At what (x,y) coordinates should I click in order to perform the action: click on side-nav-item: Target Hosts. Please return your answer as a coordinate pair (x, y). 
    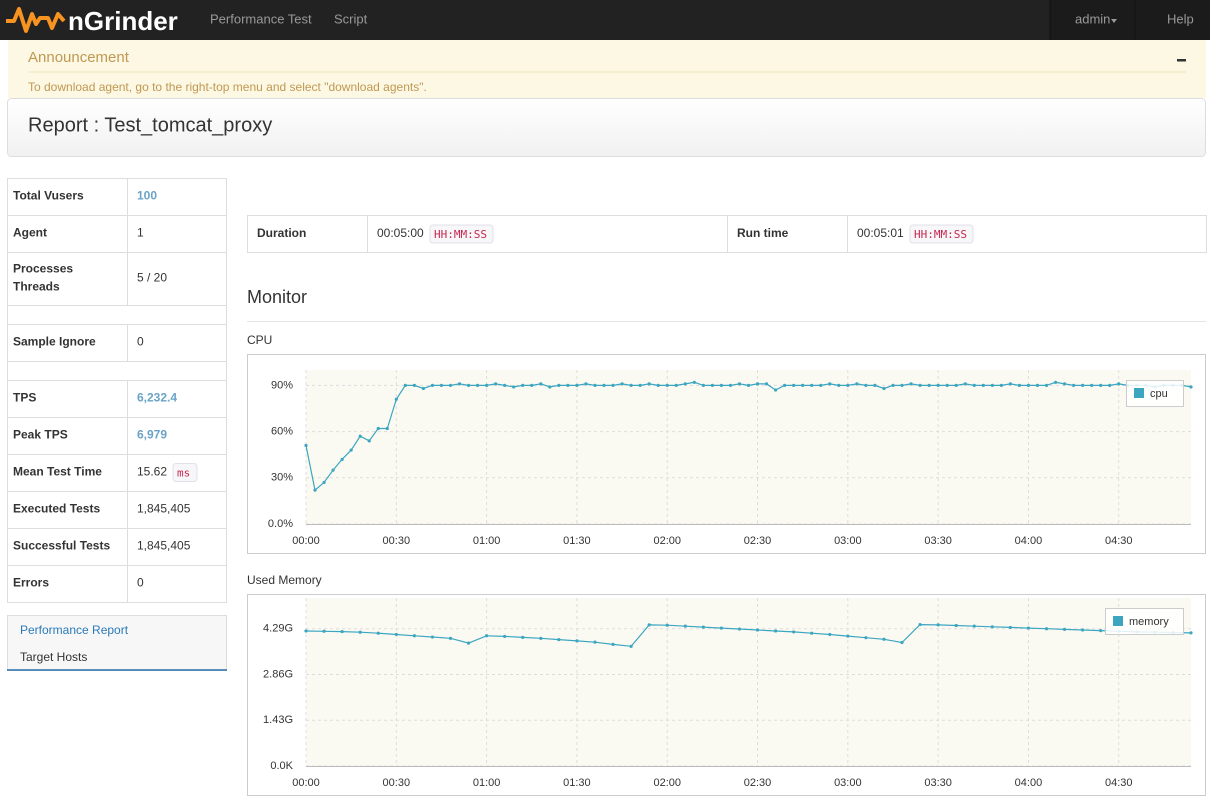
    Looking at the image, I should click on (53, 657).